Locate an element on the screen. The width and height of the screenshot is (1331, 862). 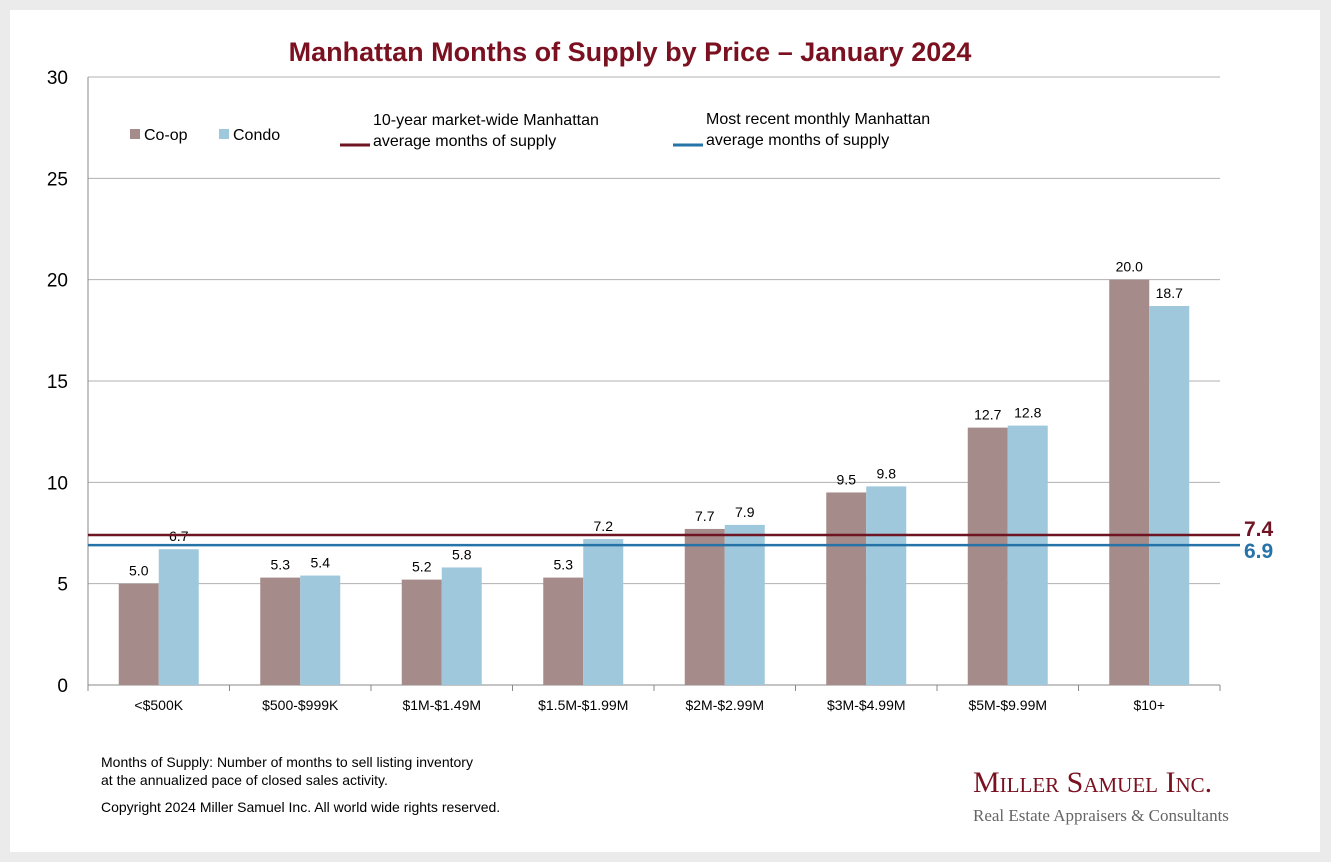
data-label: 5.4 is located at coordinates (321, 563).